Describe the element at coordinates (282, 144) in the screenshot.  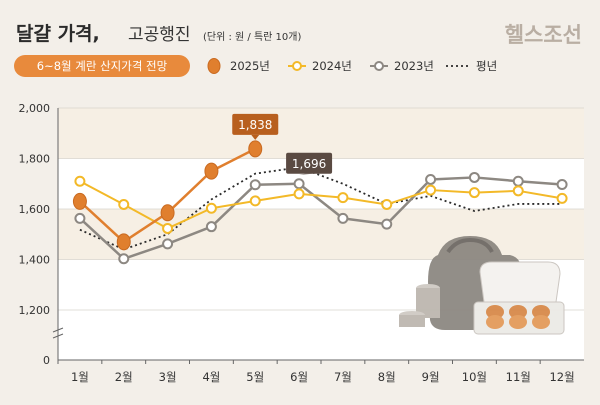
I see `chart-callouts: 1,838 1,696` at that location.